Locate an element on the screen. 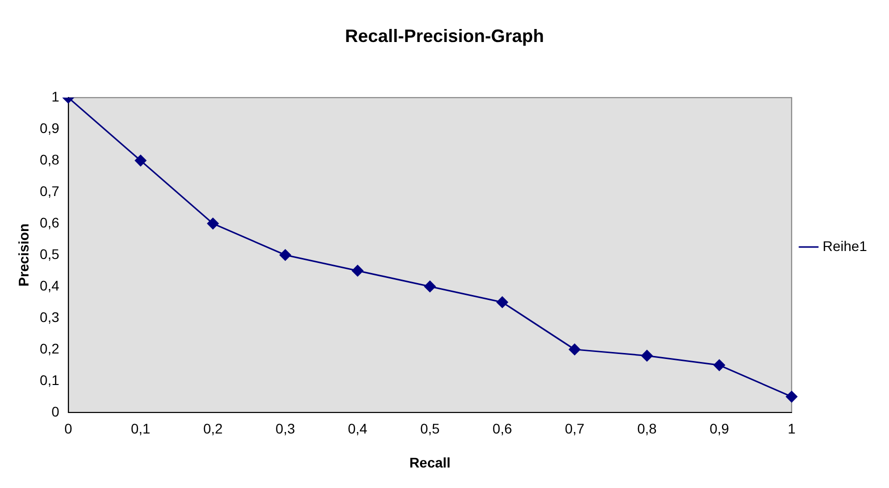  y-tick-label: 1 is located at coordinates (55, 96).